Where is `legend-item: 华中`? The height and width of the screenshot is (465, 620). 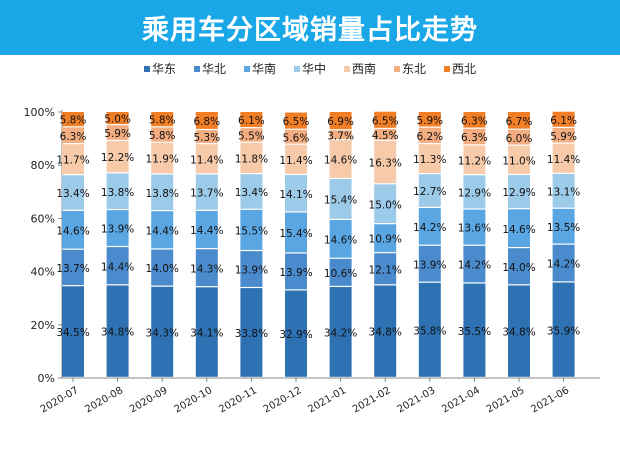 legend-item: 华中 is located at coordinates (309, 68).